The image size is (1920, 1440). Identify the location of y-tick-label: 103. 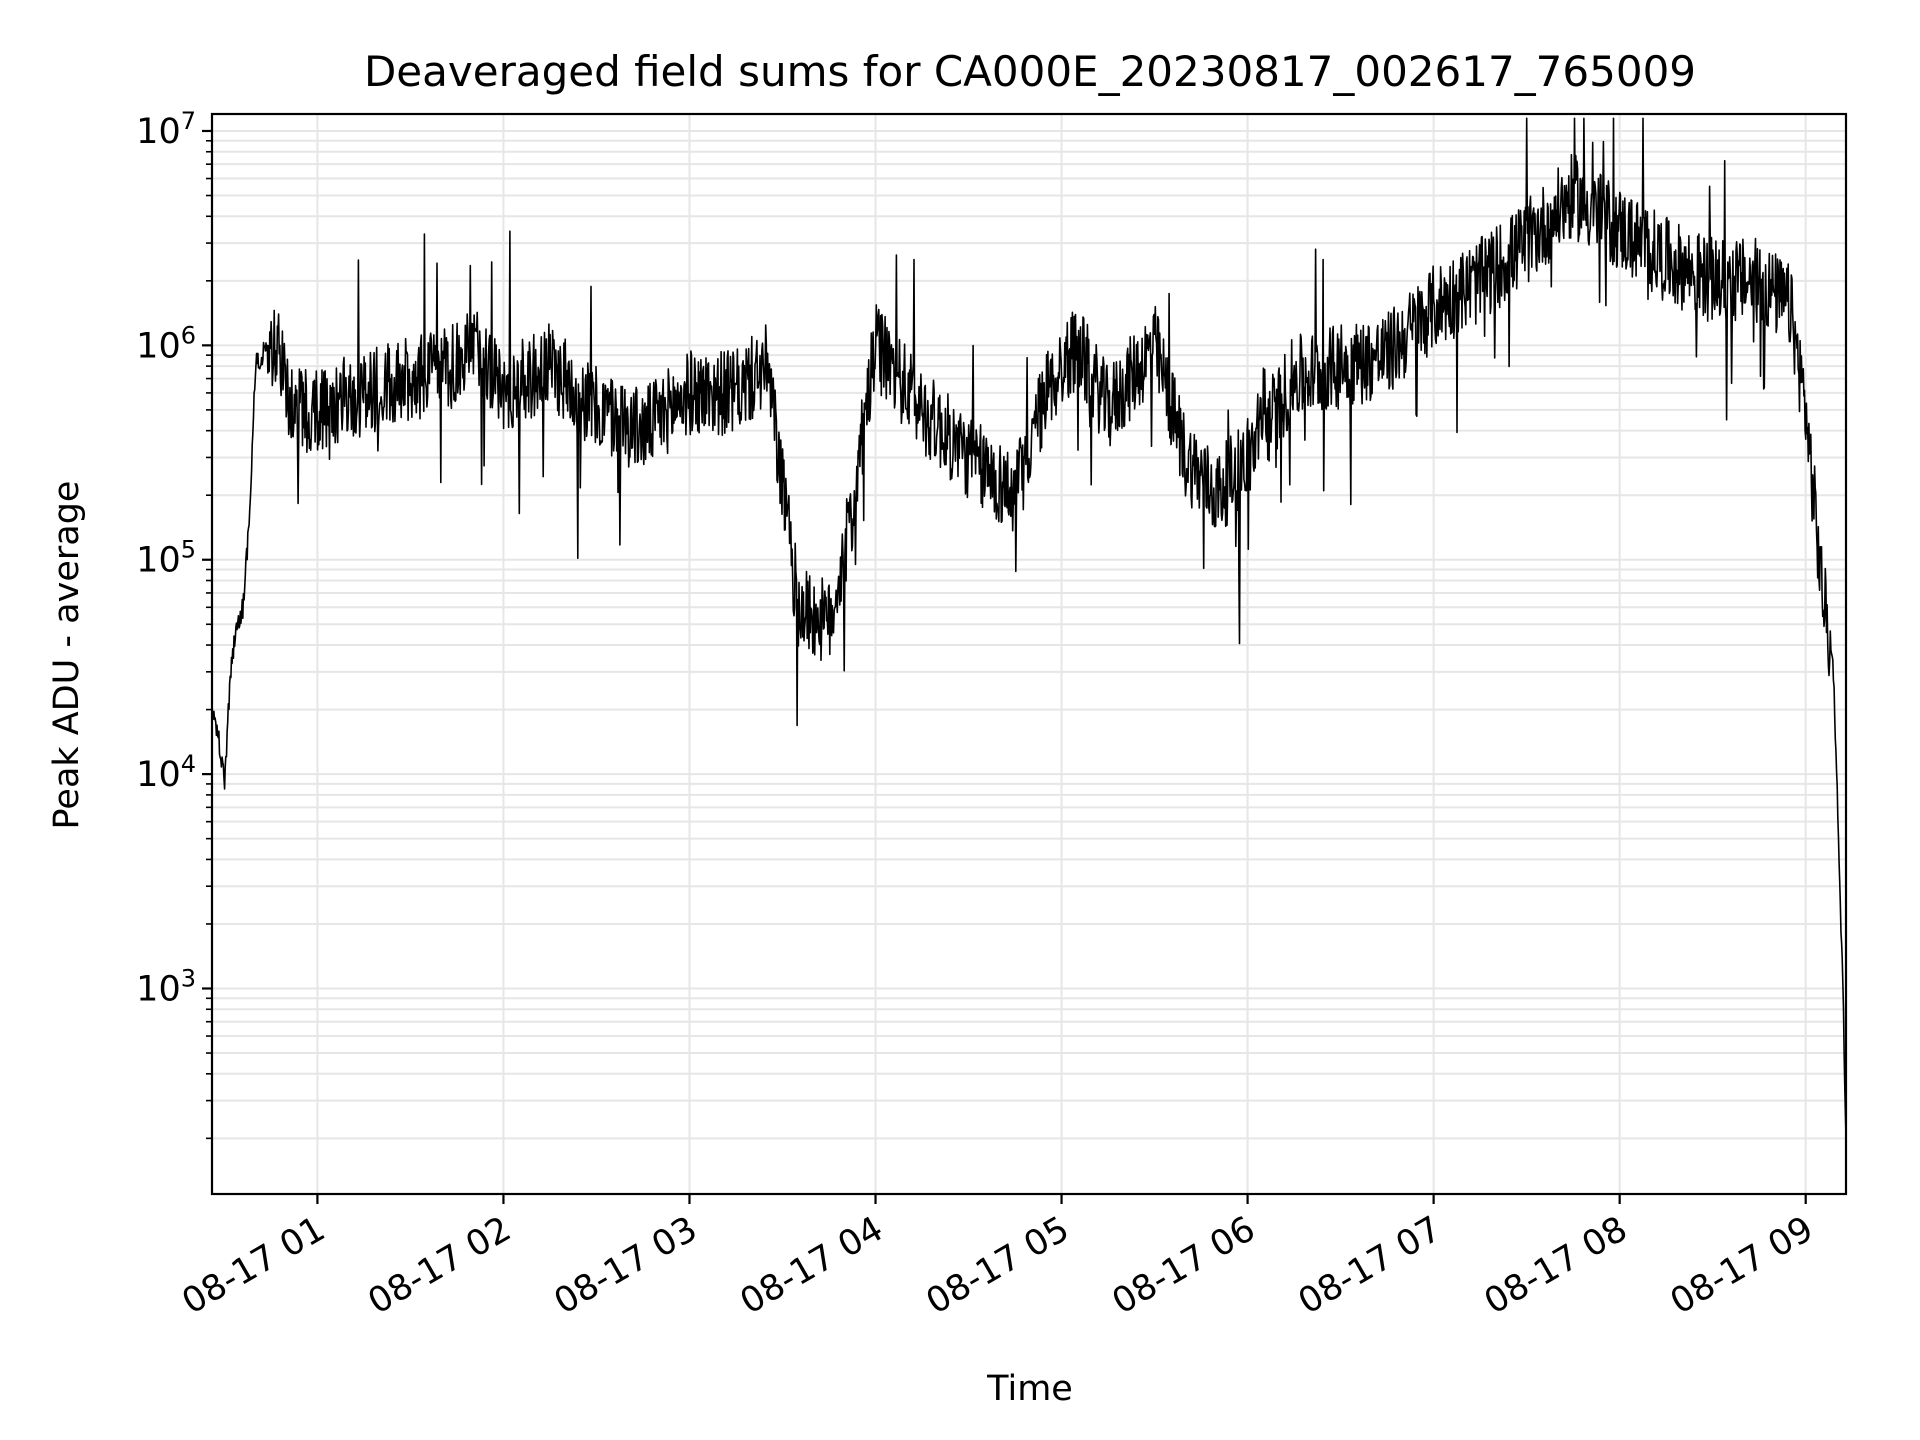
(166, 986).